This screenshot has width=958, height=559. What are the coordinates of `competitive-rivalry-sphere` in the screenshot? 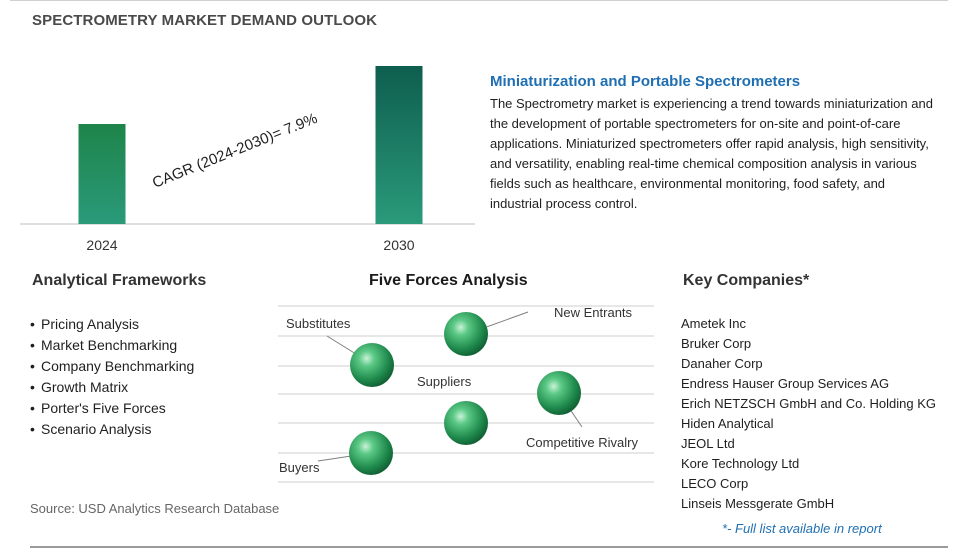 It's located at (559, 393).